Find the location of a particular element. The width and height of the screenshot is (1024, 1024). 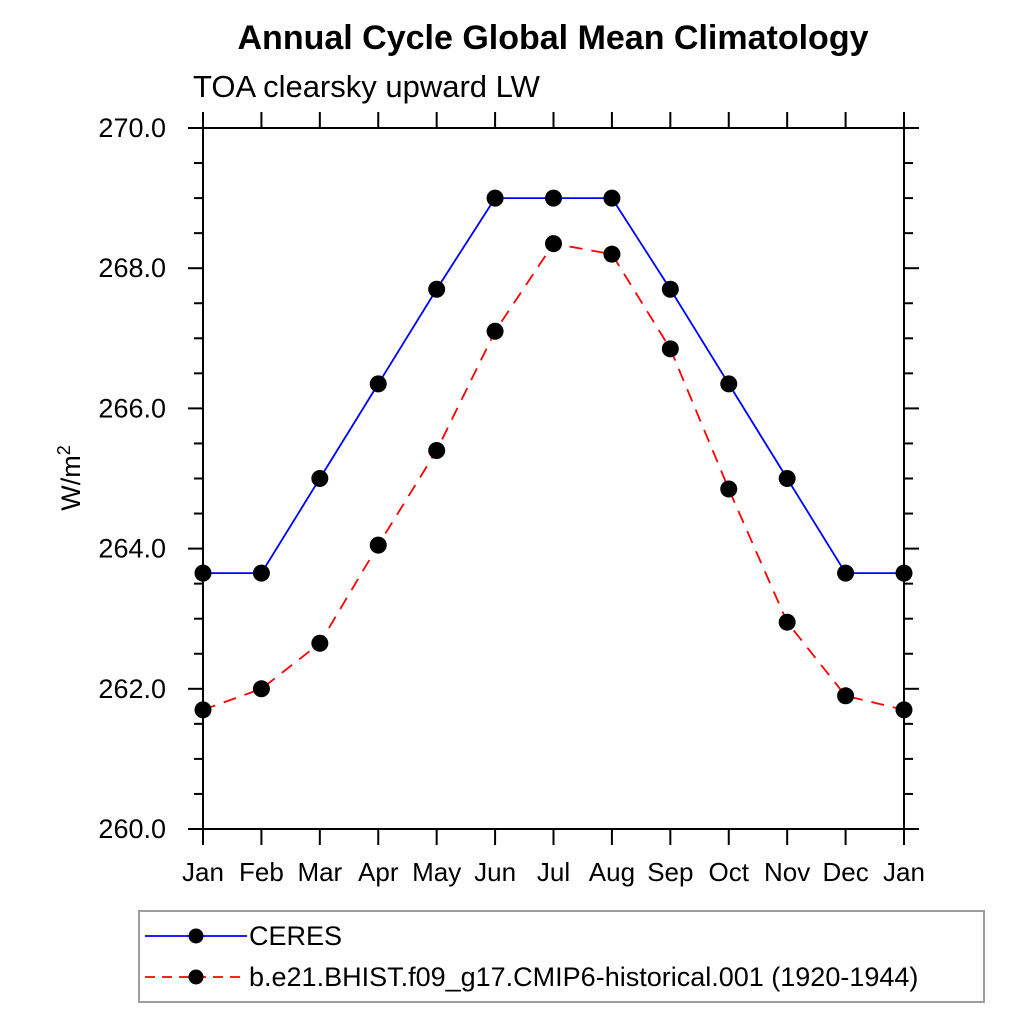

y-tick-label: 270.0 is located at coordinates (132, 128).